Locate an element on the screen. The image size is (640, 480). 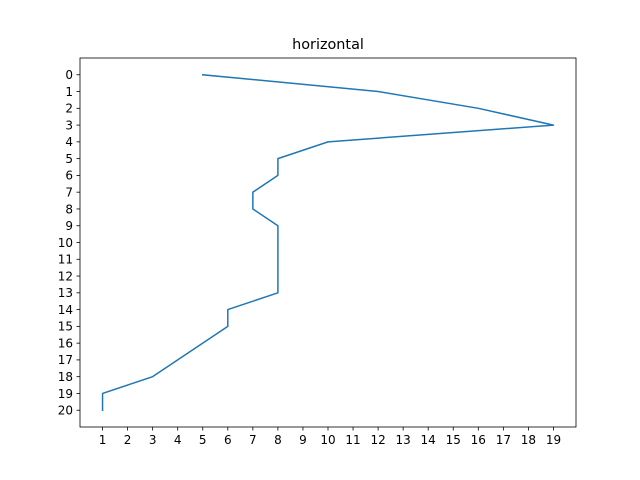
x-tick-label: 17 is located at coordinates (503, 440).